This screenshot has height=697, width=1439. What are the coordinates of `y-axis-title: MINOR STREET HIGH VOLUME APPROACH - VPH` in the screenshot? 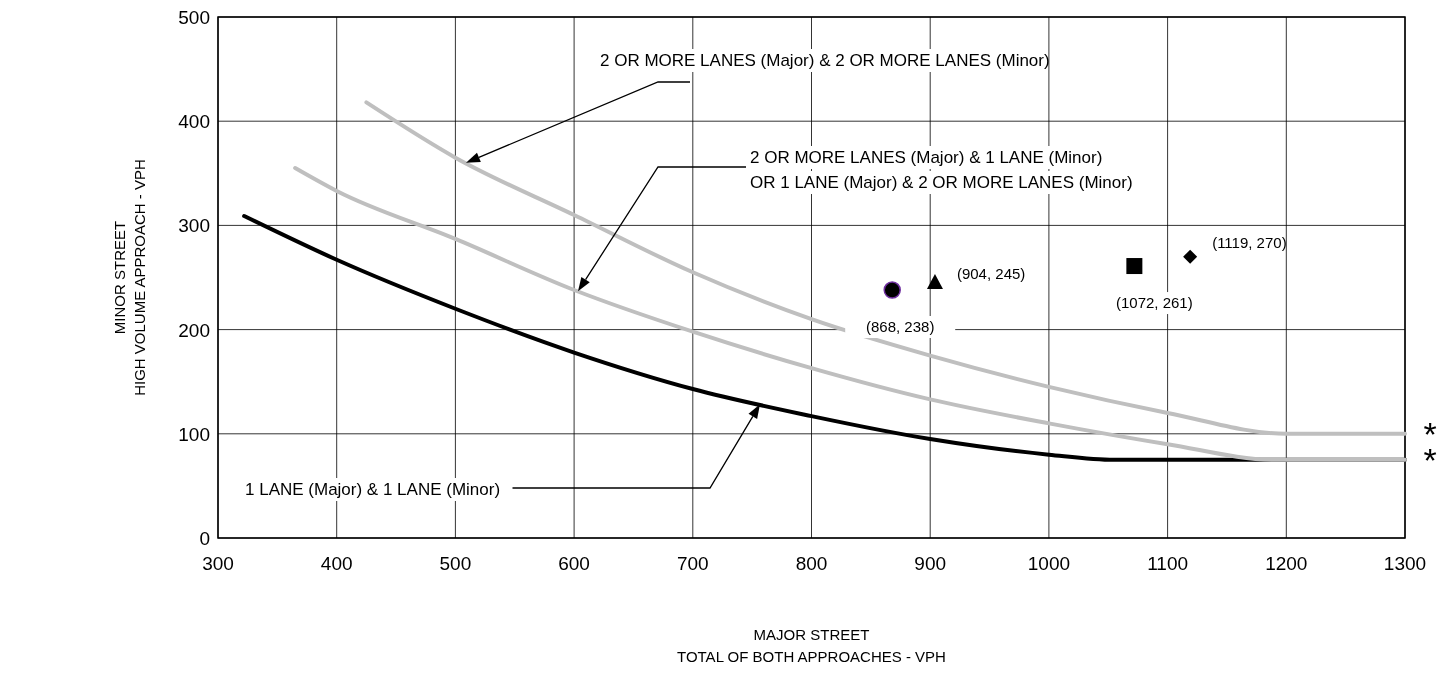 It's located at (129, 277).